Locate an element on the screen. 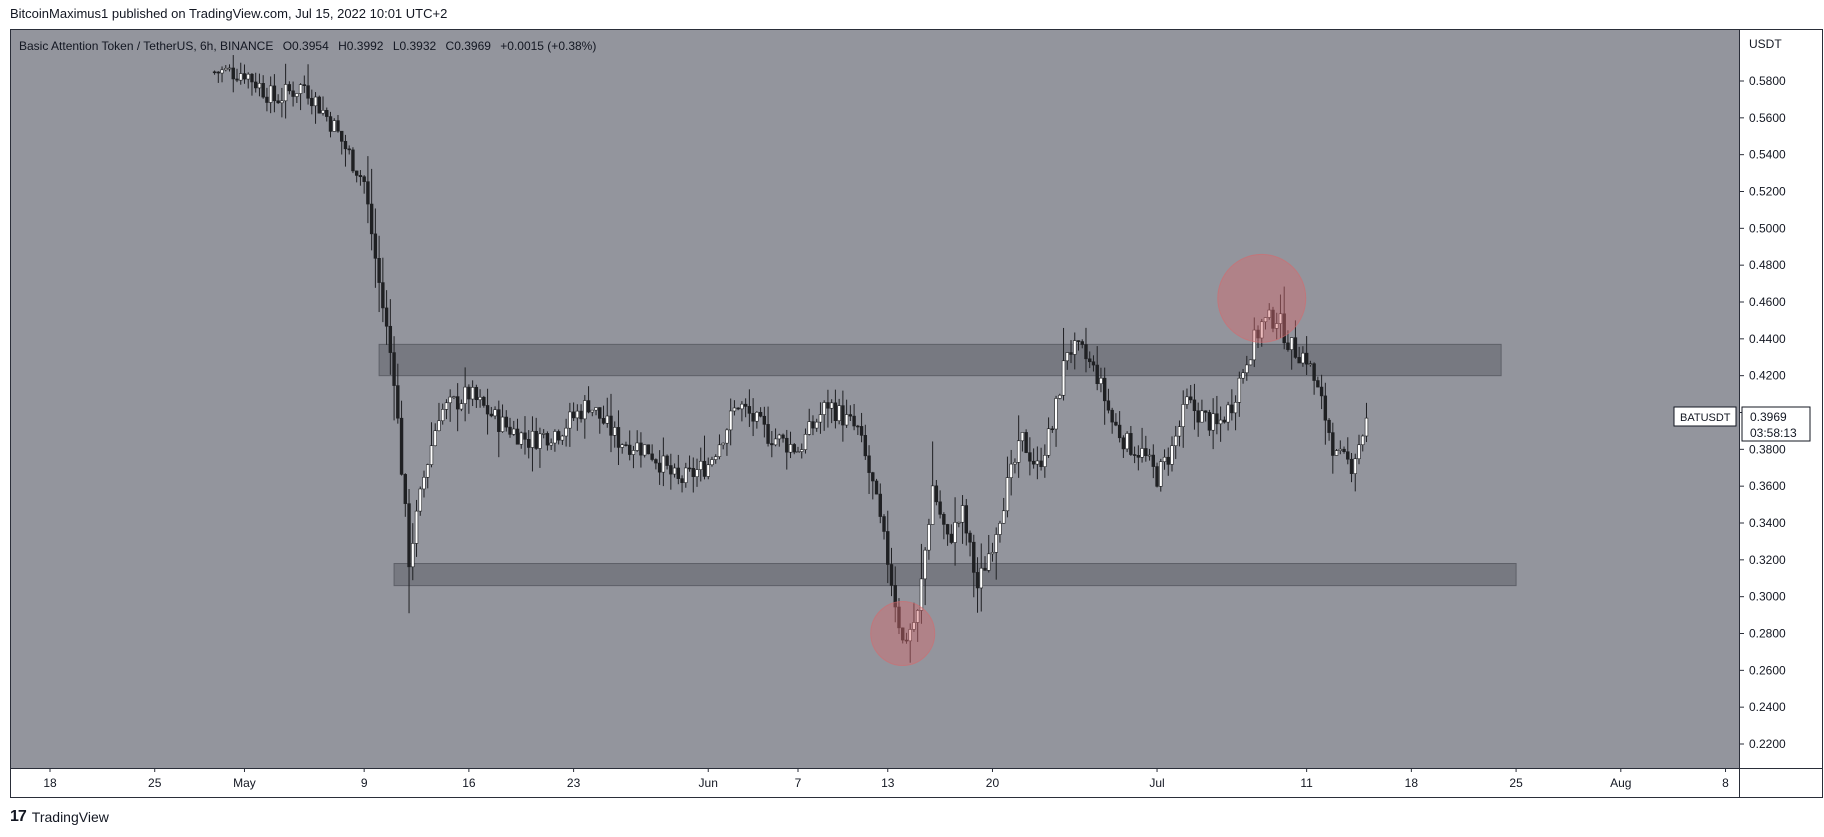 This screenshot has height=837, width=1824. price-tick-label: 0.5600 is located at coordinates (1767, 118).